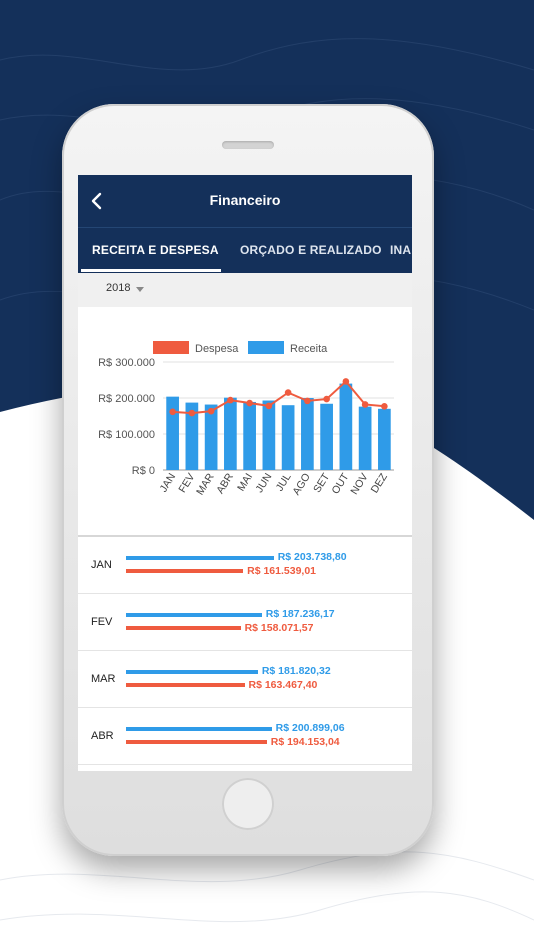 This screenshot has width=534, height=950. I want to click on receita-value: R$ 187.236,17, so click(300, 614).